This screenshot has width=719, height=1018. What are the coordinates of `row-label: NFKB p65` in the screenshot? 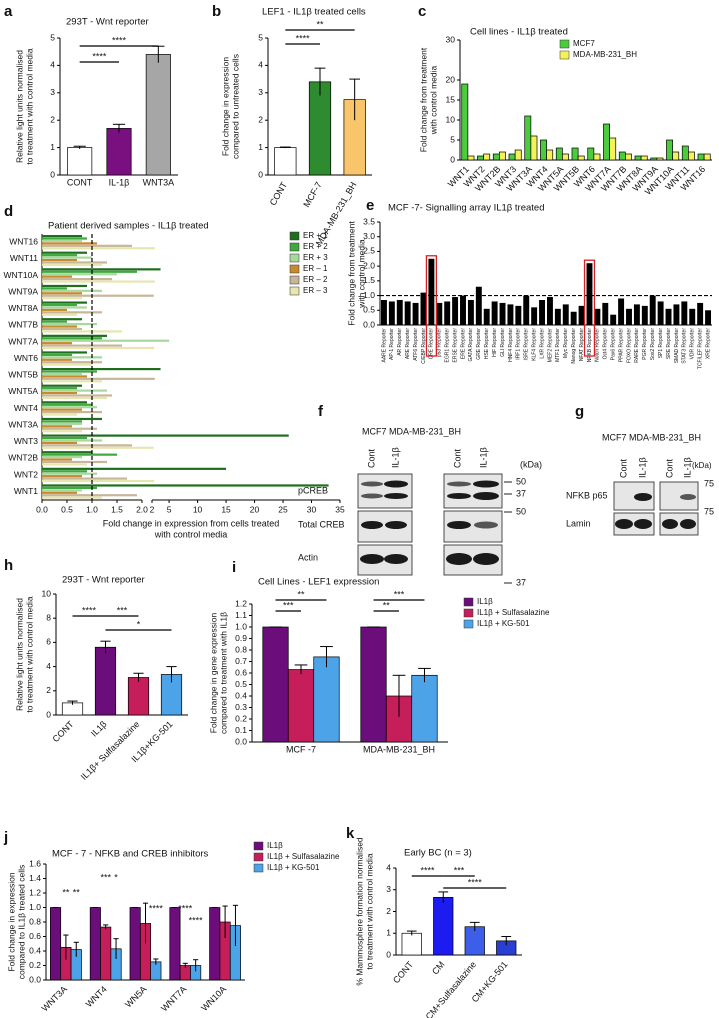 It's located at (587, 495).